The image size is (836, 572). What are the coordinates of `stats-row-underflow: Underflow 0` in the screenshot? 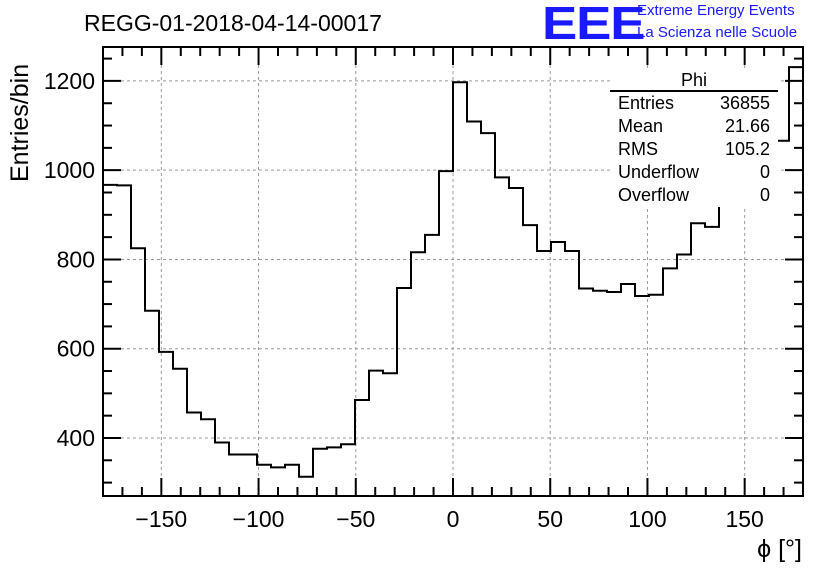 It's located at (694, 172).